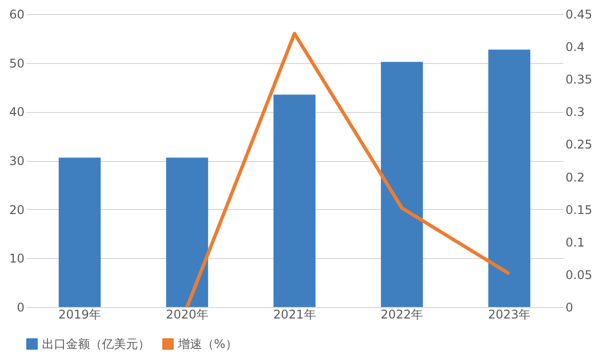 The image size is (601, 360). Describe the element at coordinates (575, 47) in the screenshot. I see `y2-tick-label: 0.4` at that location.